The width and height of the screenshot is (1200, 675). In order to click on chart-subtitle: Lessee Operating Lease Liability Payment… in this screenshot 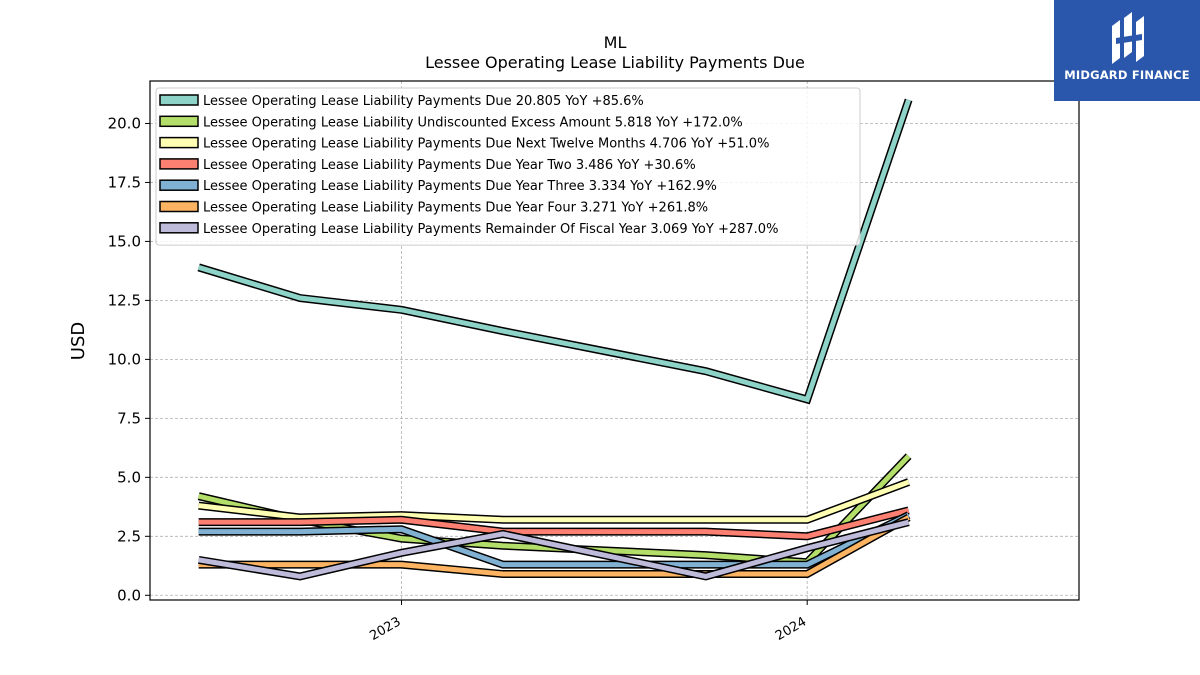, I will do `click(615, 62)`.